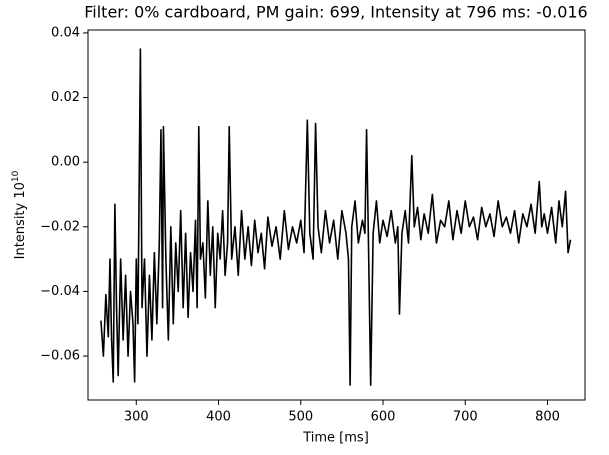 Image resolution: width=609 pixels, height=455 pixels. I want to click on x-tick-label: 600, so click(383, 417).